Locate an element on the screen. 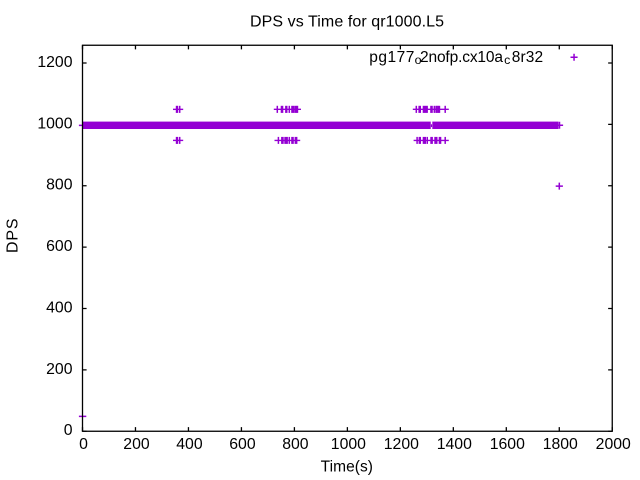  svg-text: 1800 is located at coordinates (560, 444).